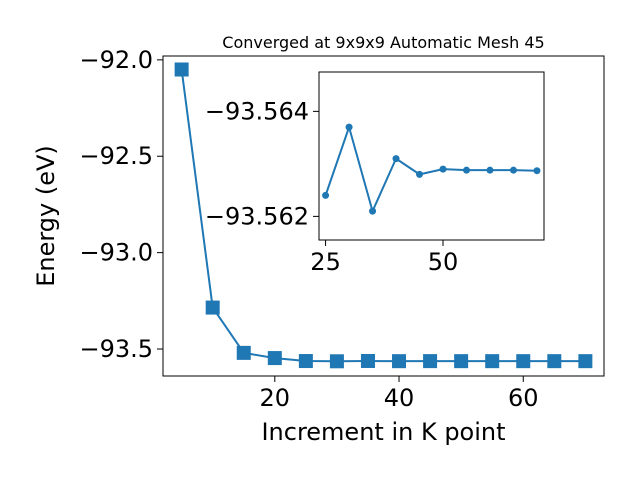 This screenshot has height=485, width=640. What do you see at coordinates (116, 253) in the screenshot?
I see `main-y-tick-label: −93.0` at bounding box center [116, 253].